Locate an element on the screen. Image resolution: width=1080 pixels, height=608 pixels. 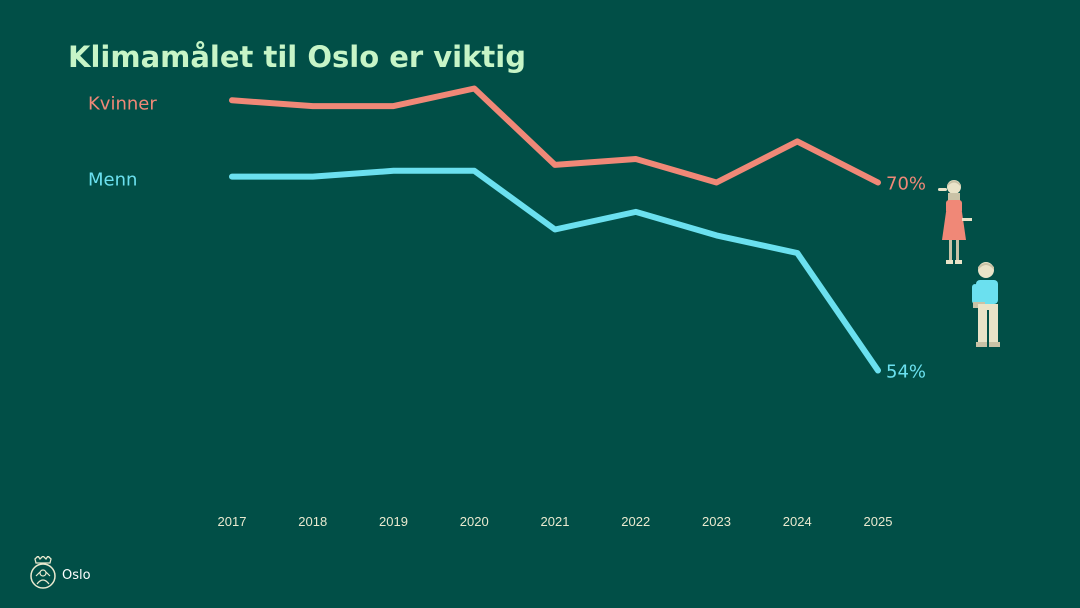
x-tick-label: 2018 is located at coordinates (312, 521).